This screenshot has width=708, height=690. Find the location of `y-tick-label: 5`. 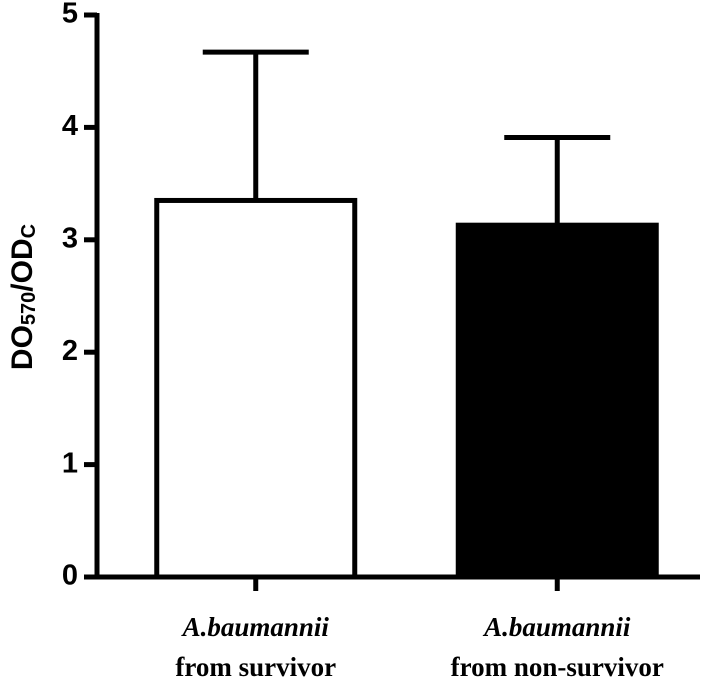

y-tick-label: 5 is located at coordinates (70, 15).